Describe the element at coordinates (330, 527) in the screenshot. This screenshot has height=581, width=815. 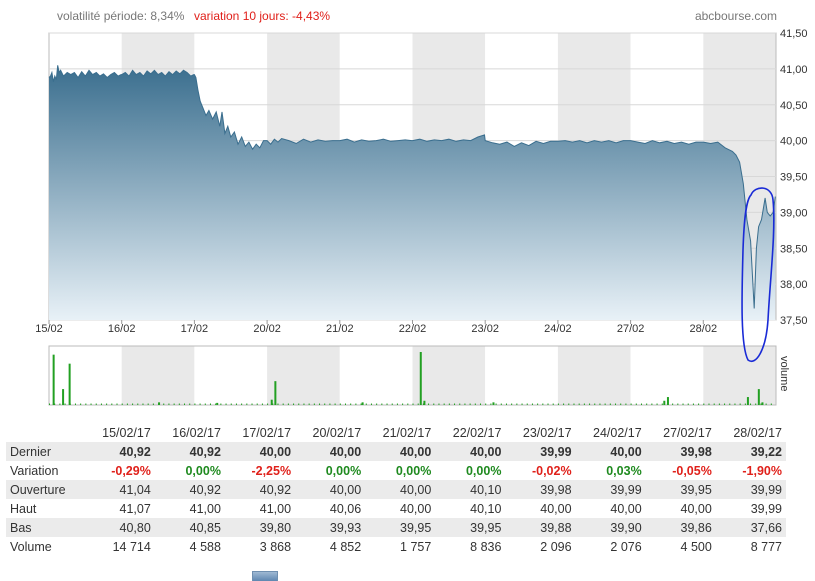
I see `table-cell: 39,93` at that location.